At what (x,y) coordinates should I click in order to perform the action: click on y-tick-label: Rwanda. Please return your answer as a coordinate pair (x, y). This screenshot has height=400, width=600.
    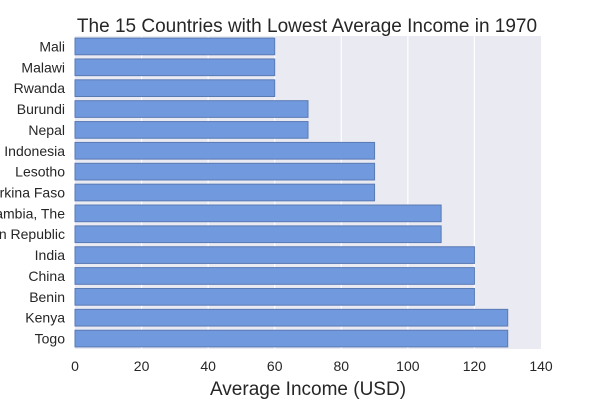
    Looking at the image, I should click on (40, 88).